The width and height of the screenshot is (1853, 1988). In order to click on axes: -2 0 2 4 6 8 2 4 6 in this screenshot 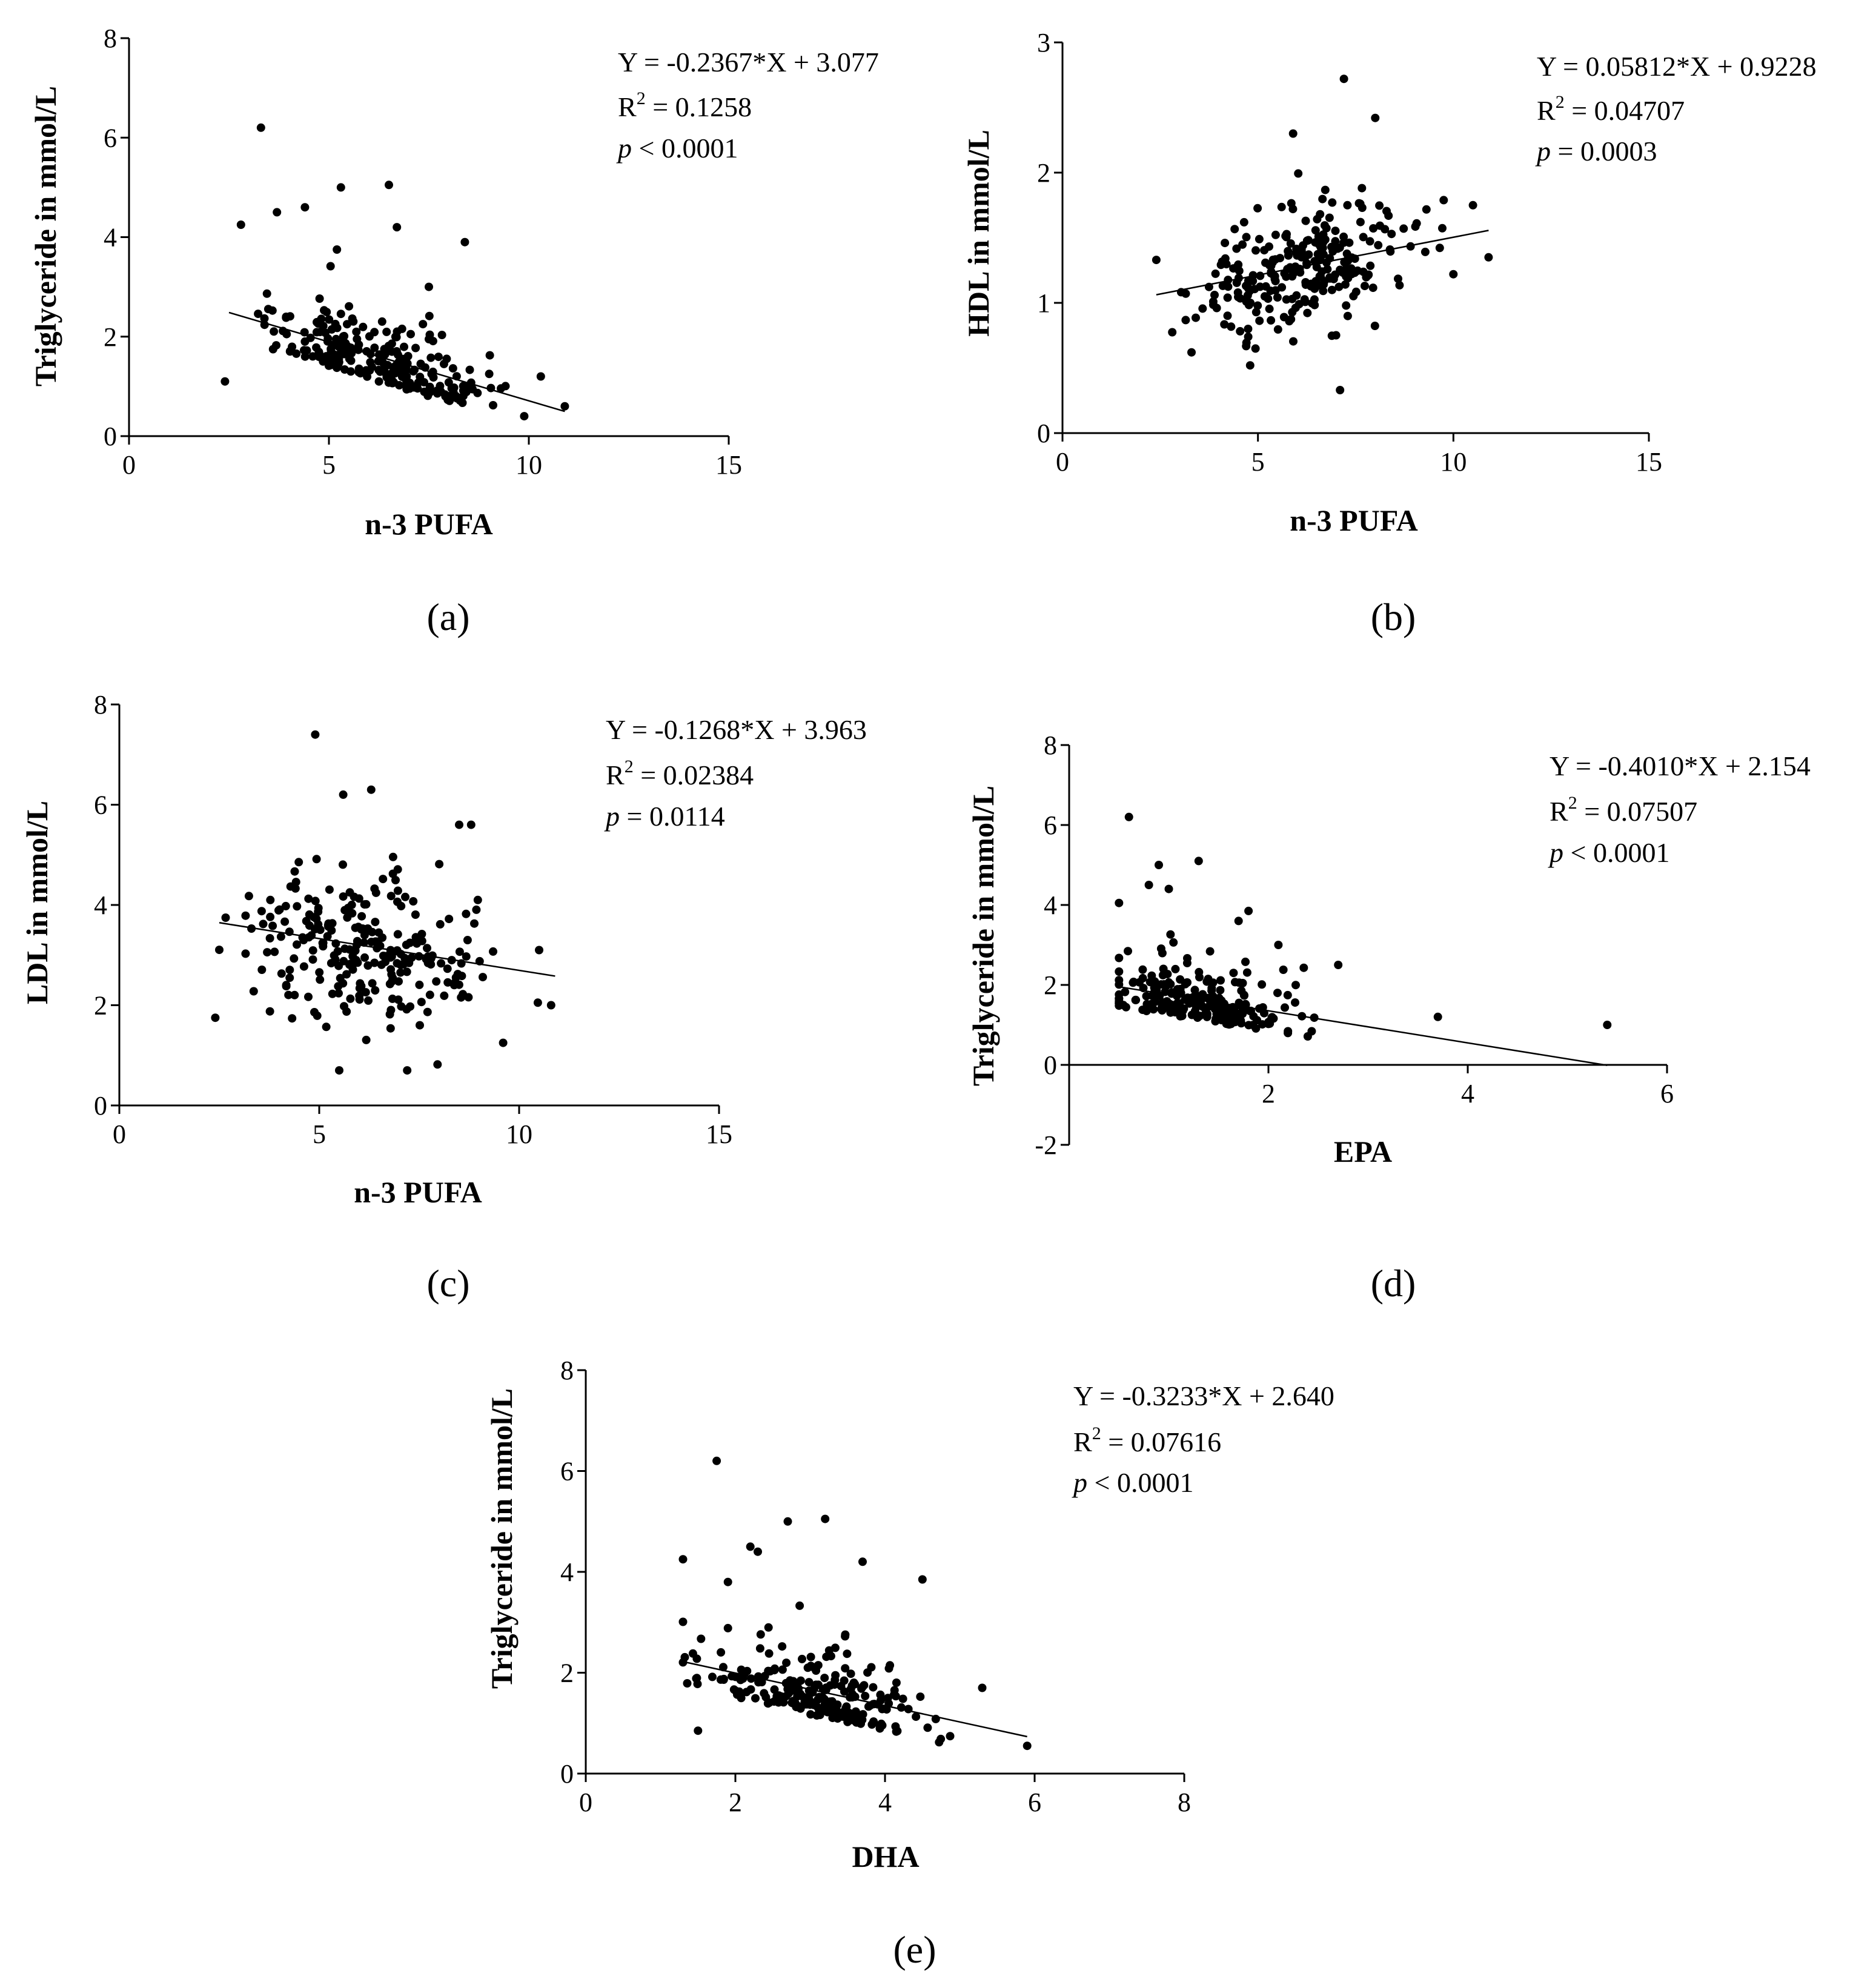, I will do `click(1354, 945)`.